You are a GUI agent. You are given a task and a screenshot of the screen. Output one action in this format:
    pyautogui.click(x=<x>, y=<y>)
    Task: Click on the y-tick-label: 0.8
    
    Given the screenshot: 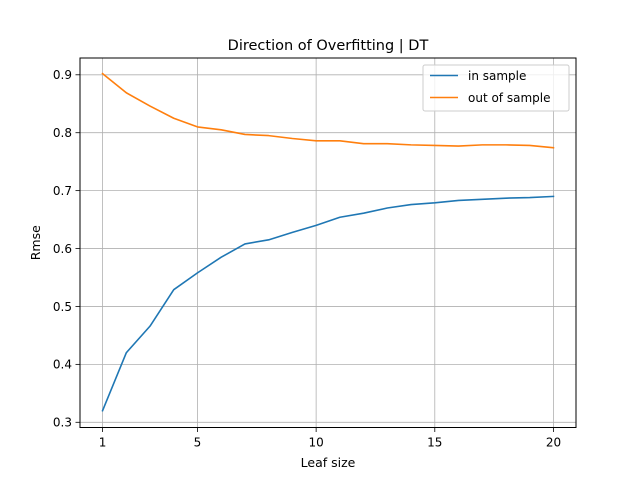 What is the action you would take?
    pyautogui.click(x=62, y=133)
    